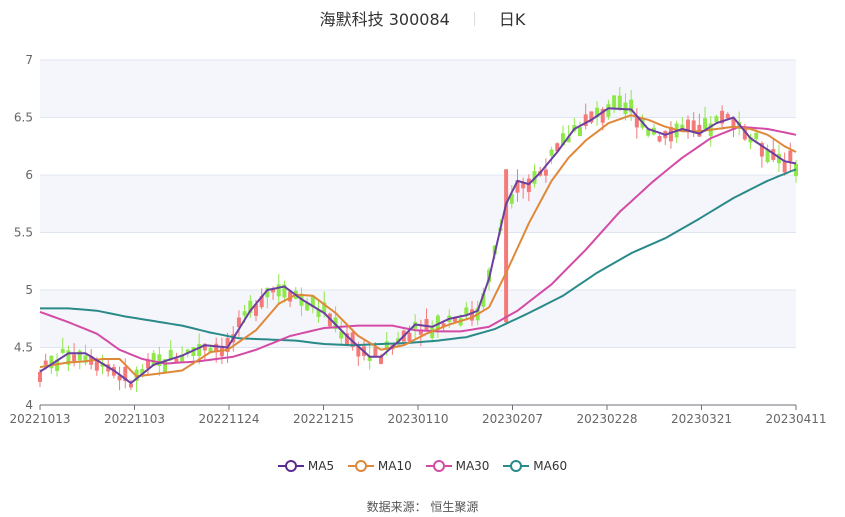 The image size is (845, 517). I want to click on legend-item-ma10: MA10, so click(379, 466).